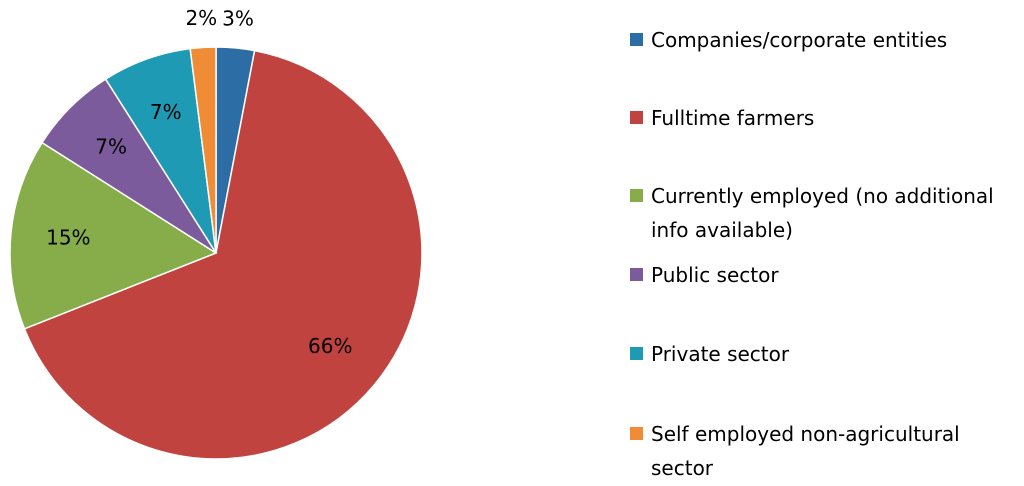 The image size is (1024, 486). What do you see at coordinates (820, 354) in the screenshot?
I see `legend-item: Private sector` at bounding box center [820, 354].